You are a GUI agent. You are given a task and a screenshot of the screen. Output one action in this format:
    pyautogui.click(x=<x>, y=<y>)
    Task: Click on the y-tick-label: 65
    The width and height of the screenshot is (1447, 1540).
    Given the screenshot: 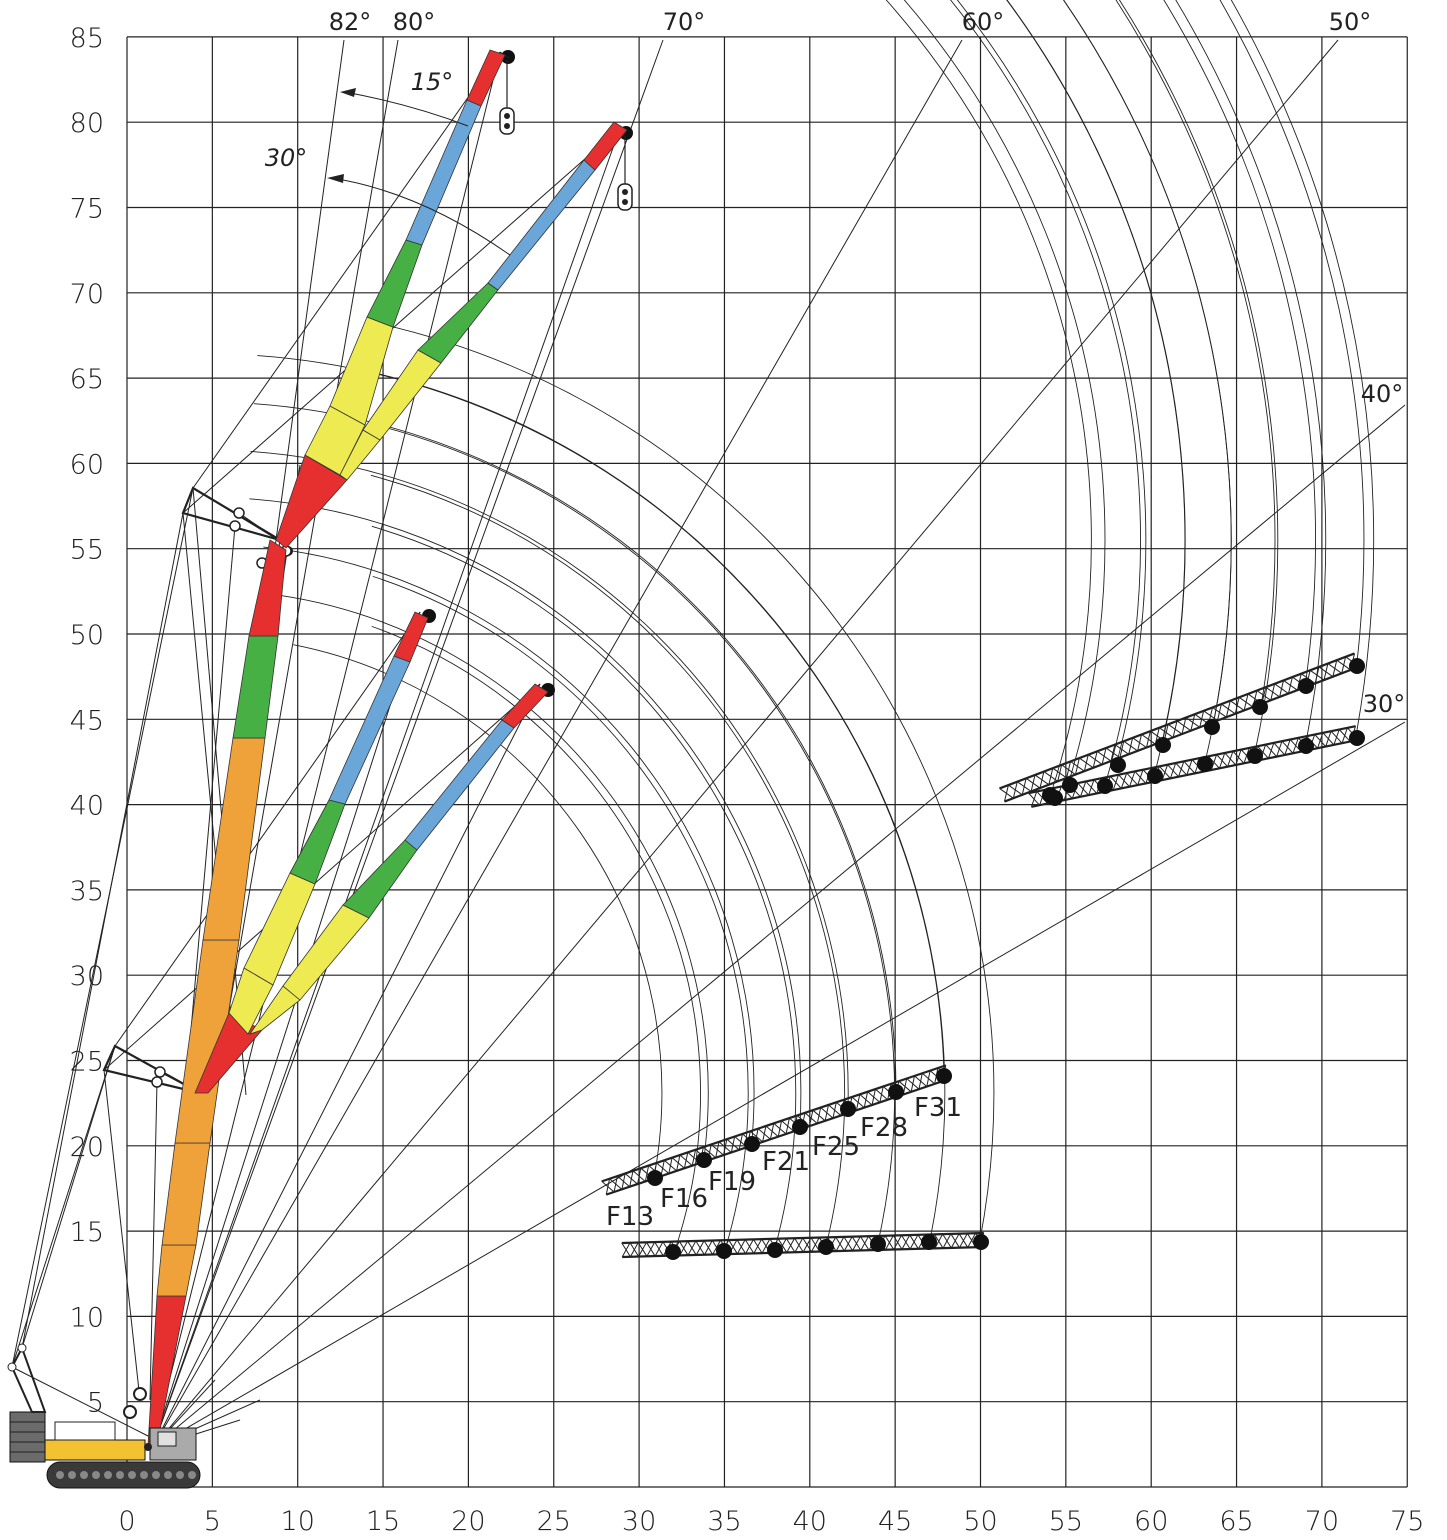 What is the action you would take?
    pyautogui.click(x=87, y=379)
    